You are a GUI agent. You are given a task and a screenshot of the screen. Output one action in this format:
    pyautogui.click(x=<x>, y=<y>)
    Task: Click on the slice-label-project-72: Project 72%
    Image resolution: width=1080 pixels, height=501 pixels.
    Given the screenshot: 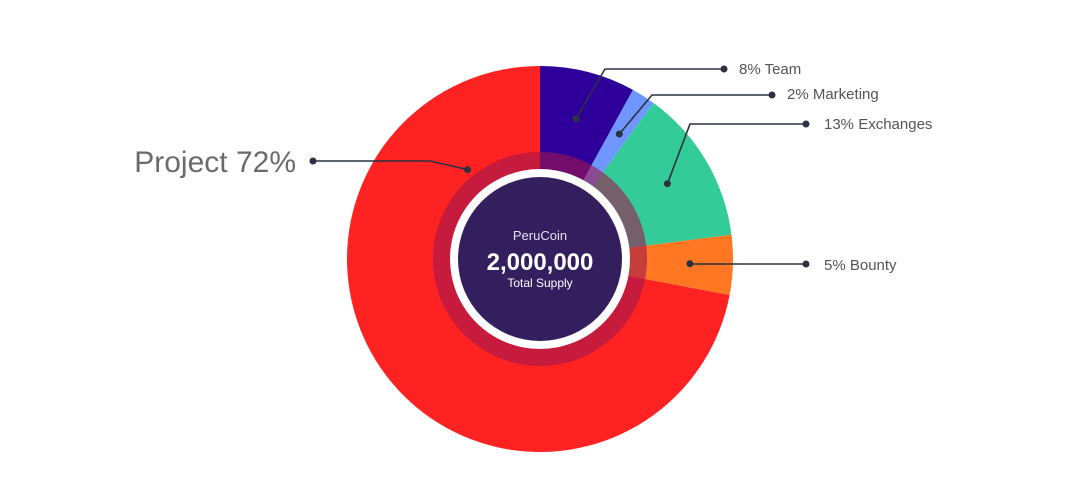 What is the action you would take?
    pyautogui.click(x=215, y=162)
    